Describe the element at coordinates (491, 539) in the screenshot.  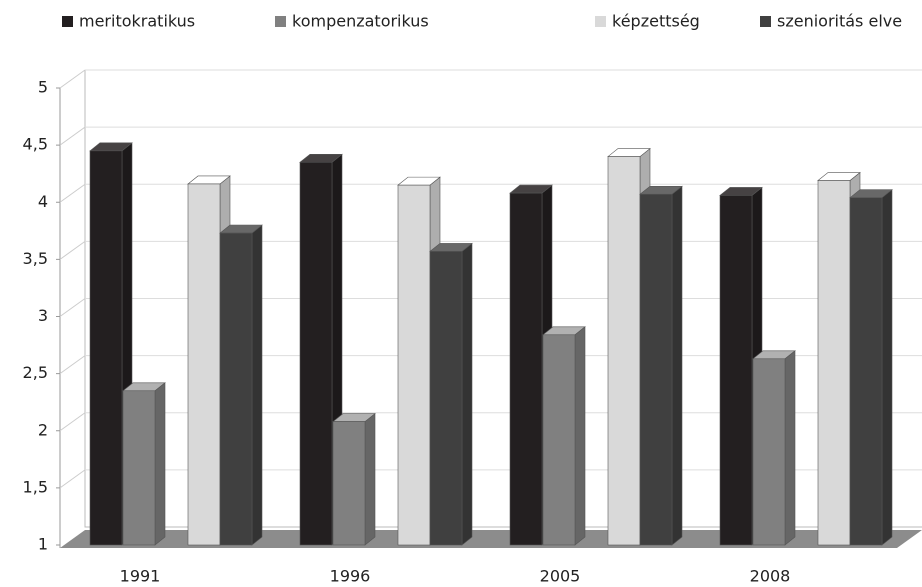
I see `floor` at that location.